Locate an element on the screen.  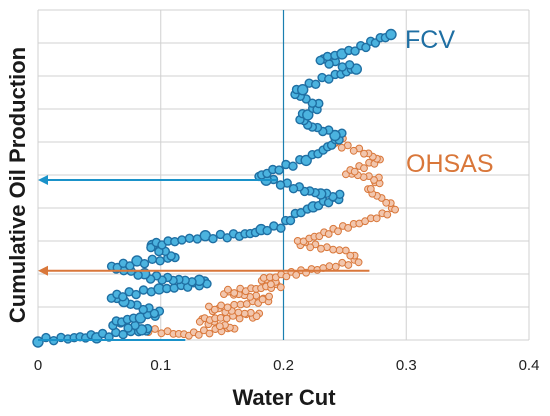
x-tick-label-1: 0.1 is located at coordinates (160, 365).